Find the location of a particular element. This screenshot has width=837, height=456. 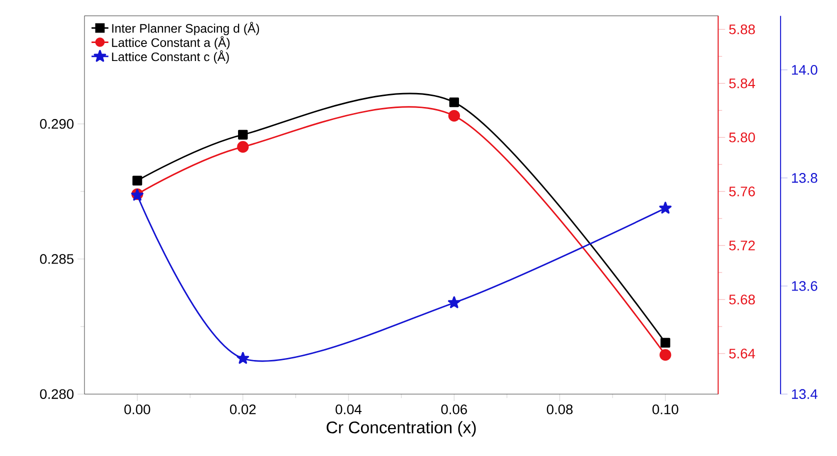

y-tick-label: 0.280 is located at coordinates (57, 393).